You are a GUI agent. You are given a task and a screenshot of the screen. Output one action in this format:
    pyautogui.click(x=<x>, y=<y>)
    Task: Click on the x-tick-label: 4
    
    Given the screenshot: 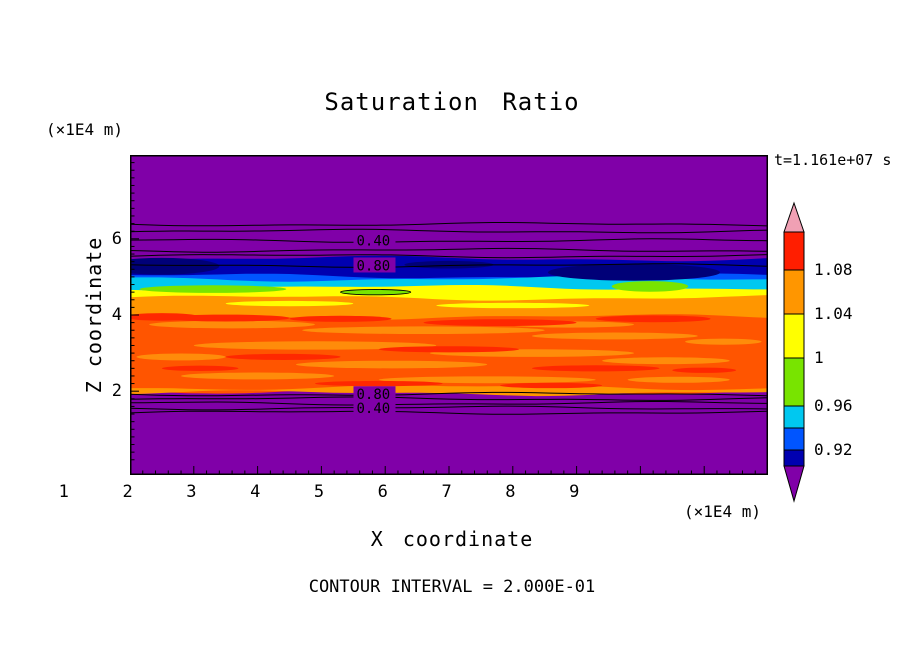 What is the action you would take?
    pyautogui.click(x=255, y=492)
    